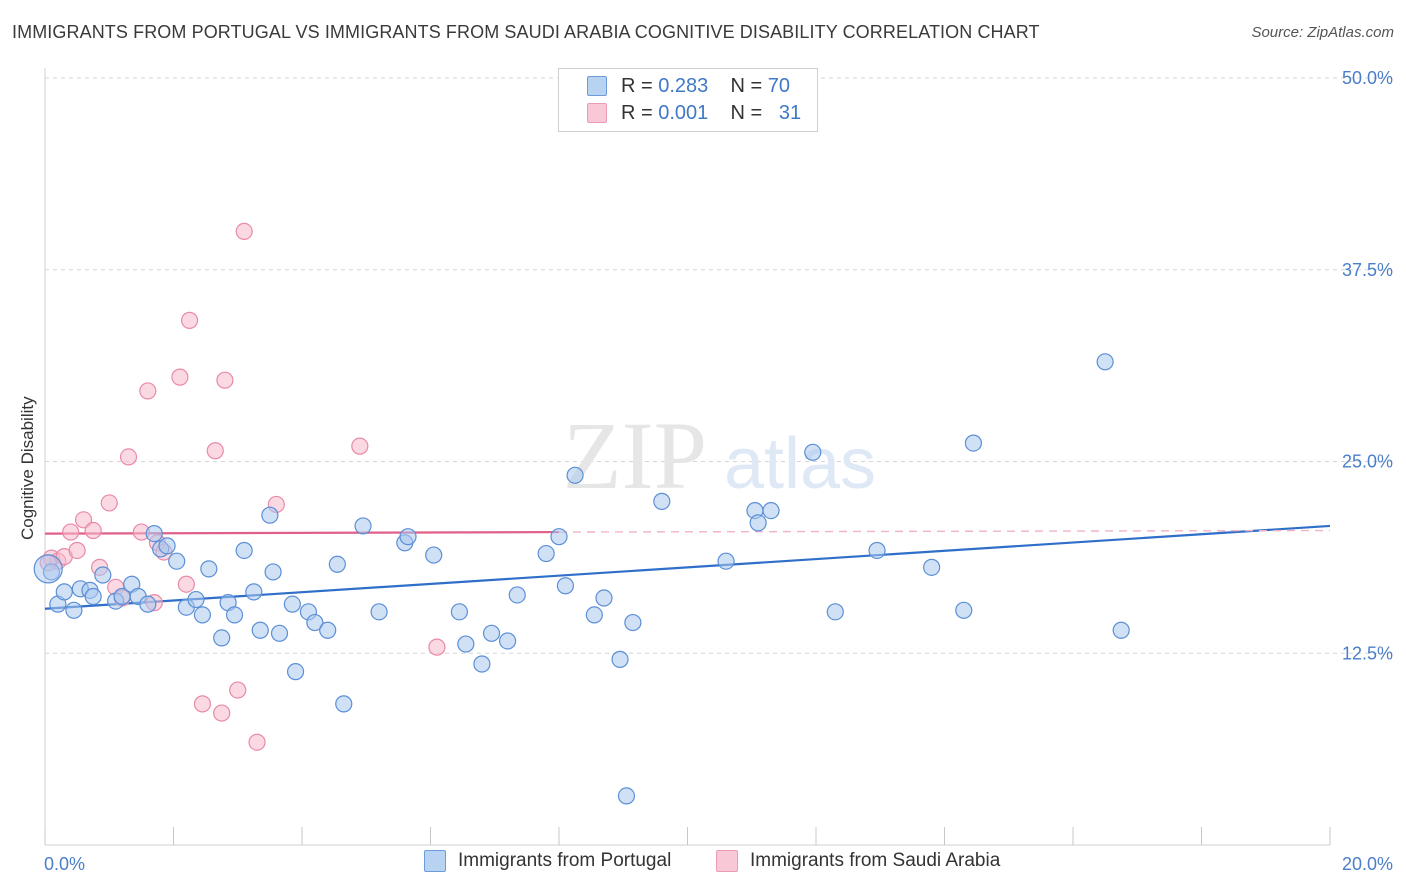 This screenshot has height=892, width=1406. Describe the element at coordinates (683, 112) in the screenshot. I see `legend-r-value: 0.001` at that location.